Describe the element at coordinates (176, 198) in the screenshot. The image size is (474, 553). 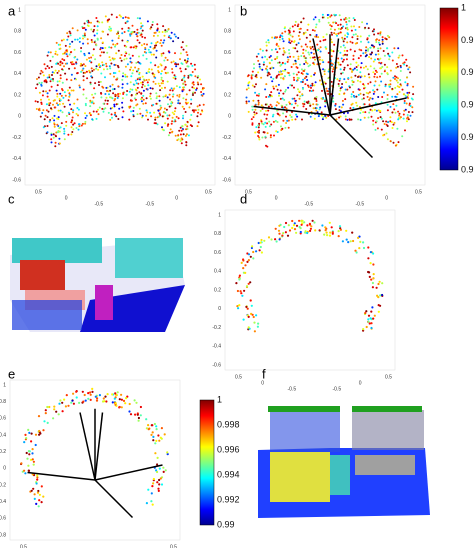
I see `z-tick-label: 0` at that location.